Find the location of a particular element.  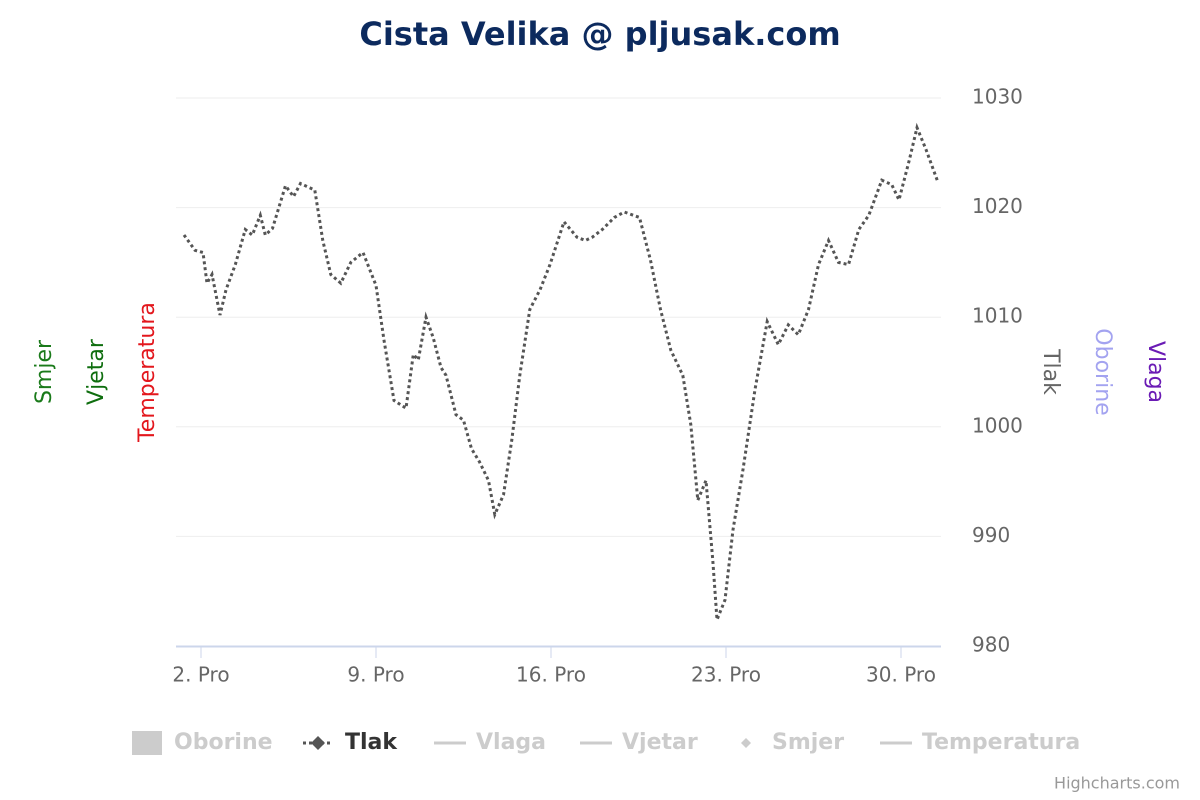

axis-title: Smjer is located at coordinates (44, 371).